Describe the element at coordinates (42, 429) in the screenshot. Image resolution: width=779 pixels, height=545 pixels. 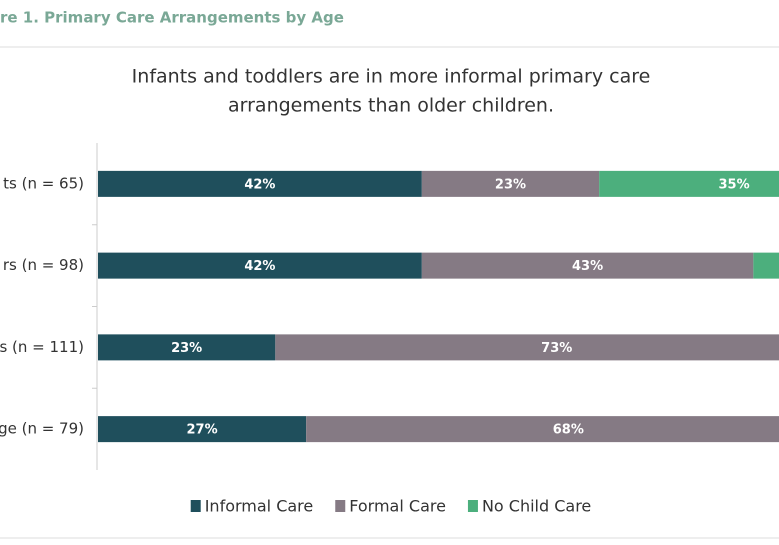
I see `category-label: ge (n = 79)` at that location.